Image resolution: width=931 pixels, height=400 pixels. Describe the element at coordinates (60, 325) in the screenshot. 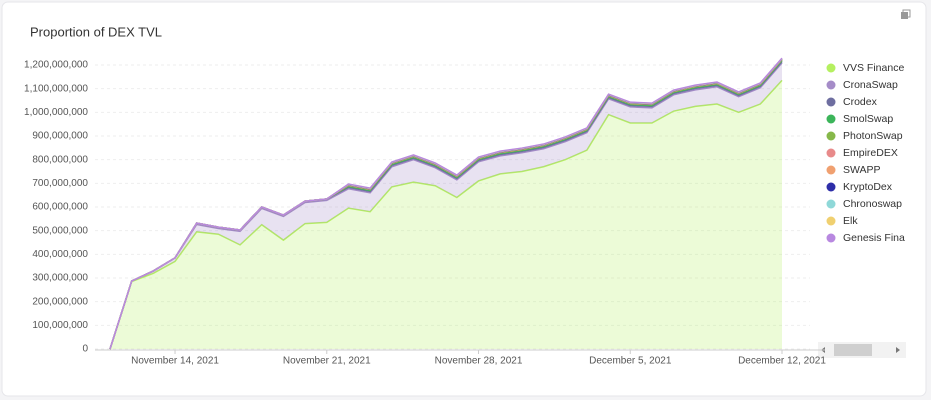

I see `y-tick-label: 100,000,000` at that location.